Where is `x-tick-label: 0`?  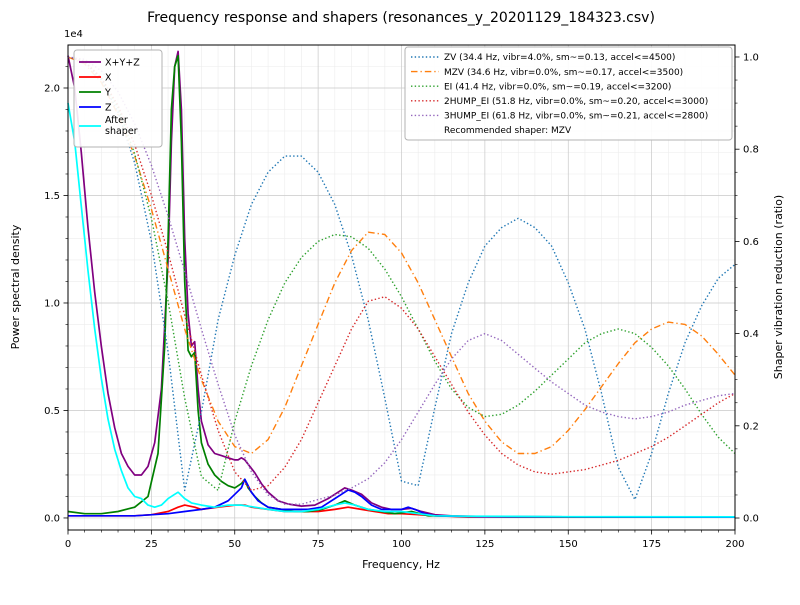 x-tick-label: 0 is located at coordinates (68, 544).